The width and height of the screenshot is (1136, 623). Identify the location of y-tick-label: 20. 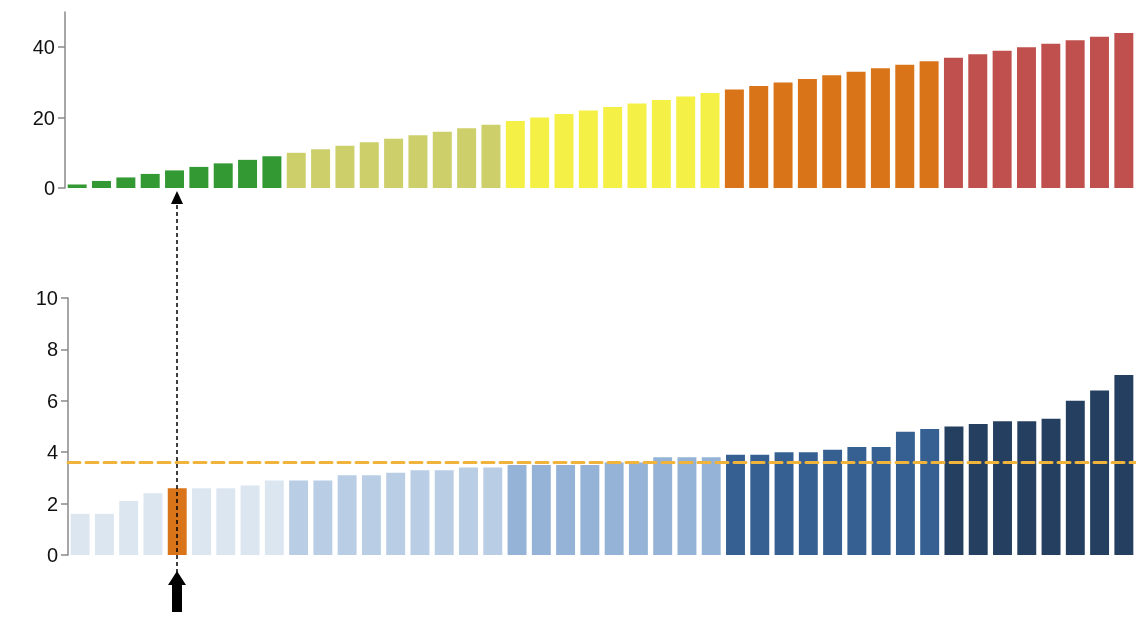
(43, 117).